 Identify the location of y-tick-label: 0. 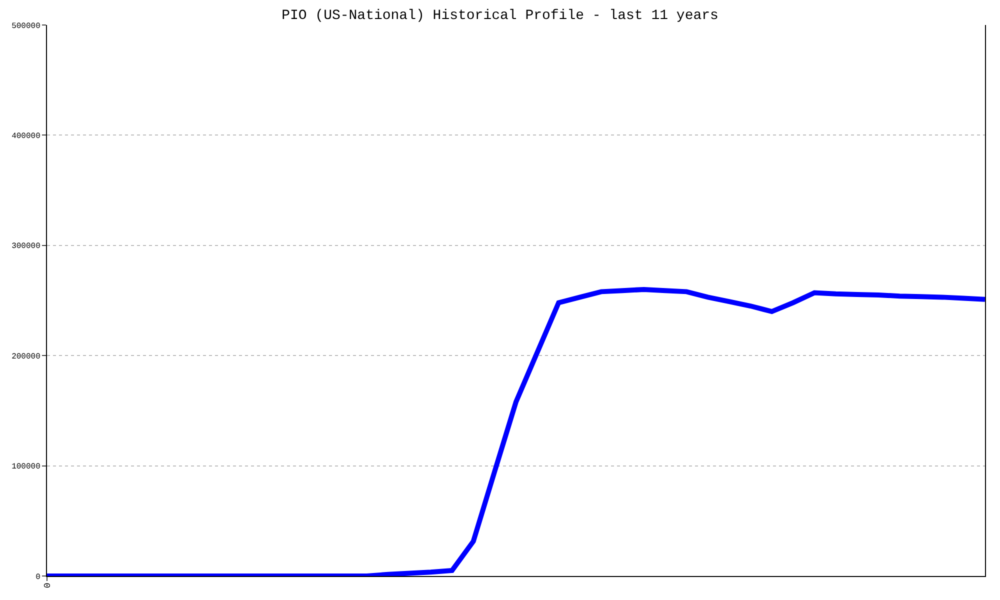
(38, 577).